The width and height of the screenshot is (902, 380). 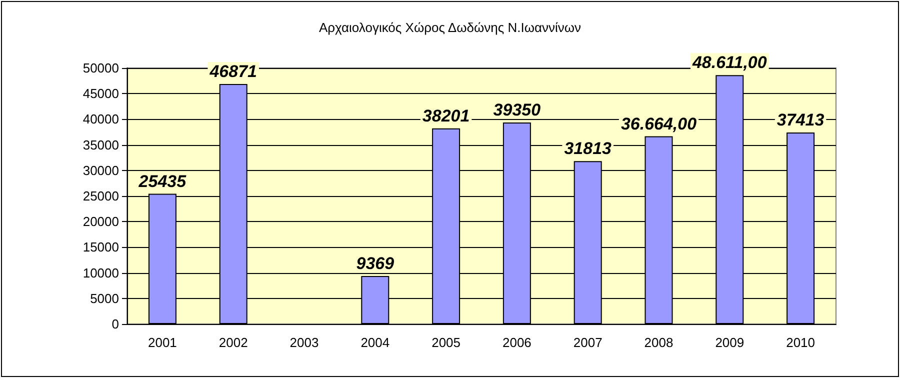 I want to click on y-tick-label: 15000, so click(x=100, y=247).